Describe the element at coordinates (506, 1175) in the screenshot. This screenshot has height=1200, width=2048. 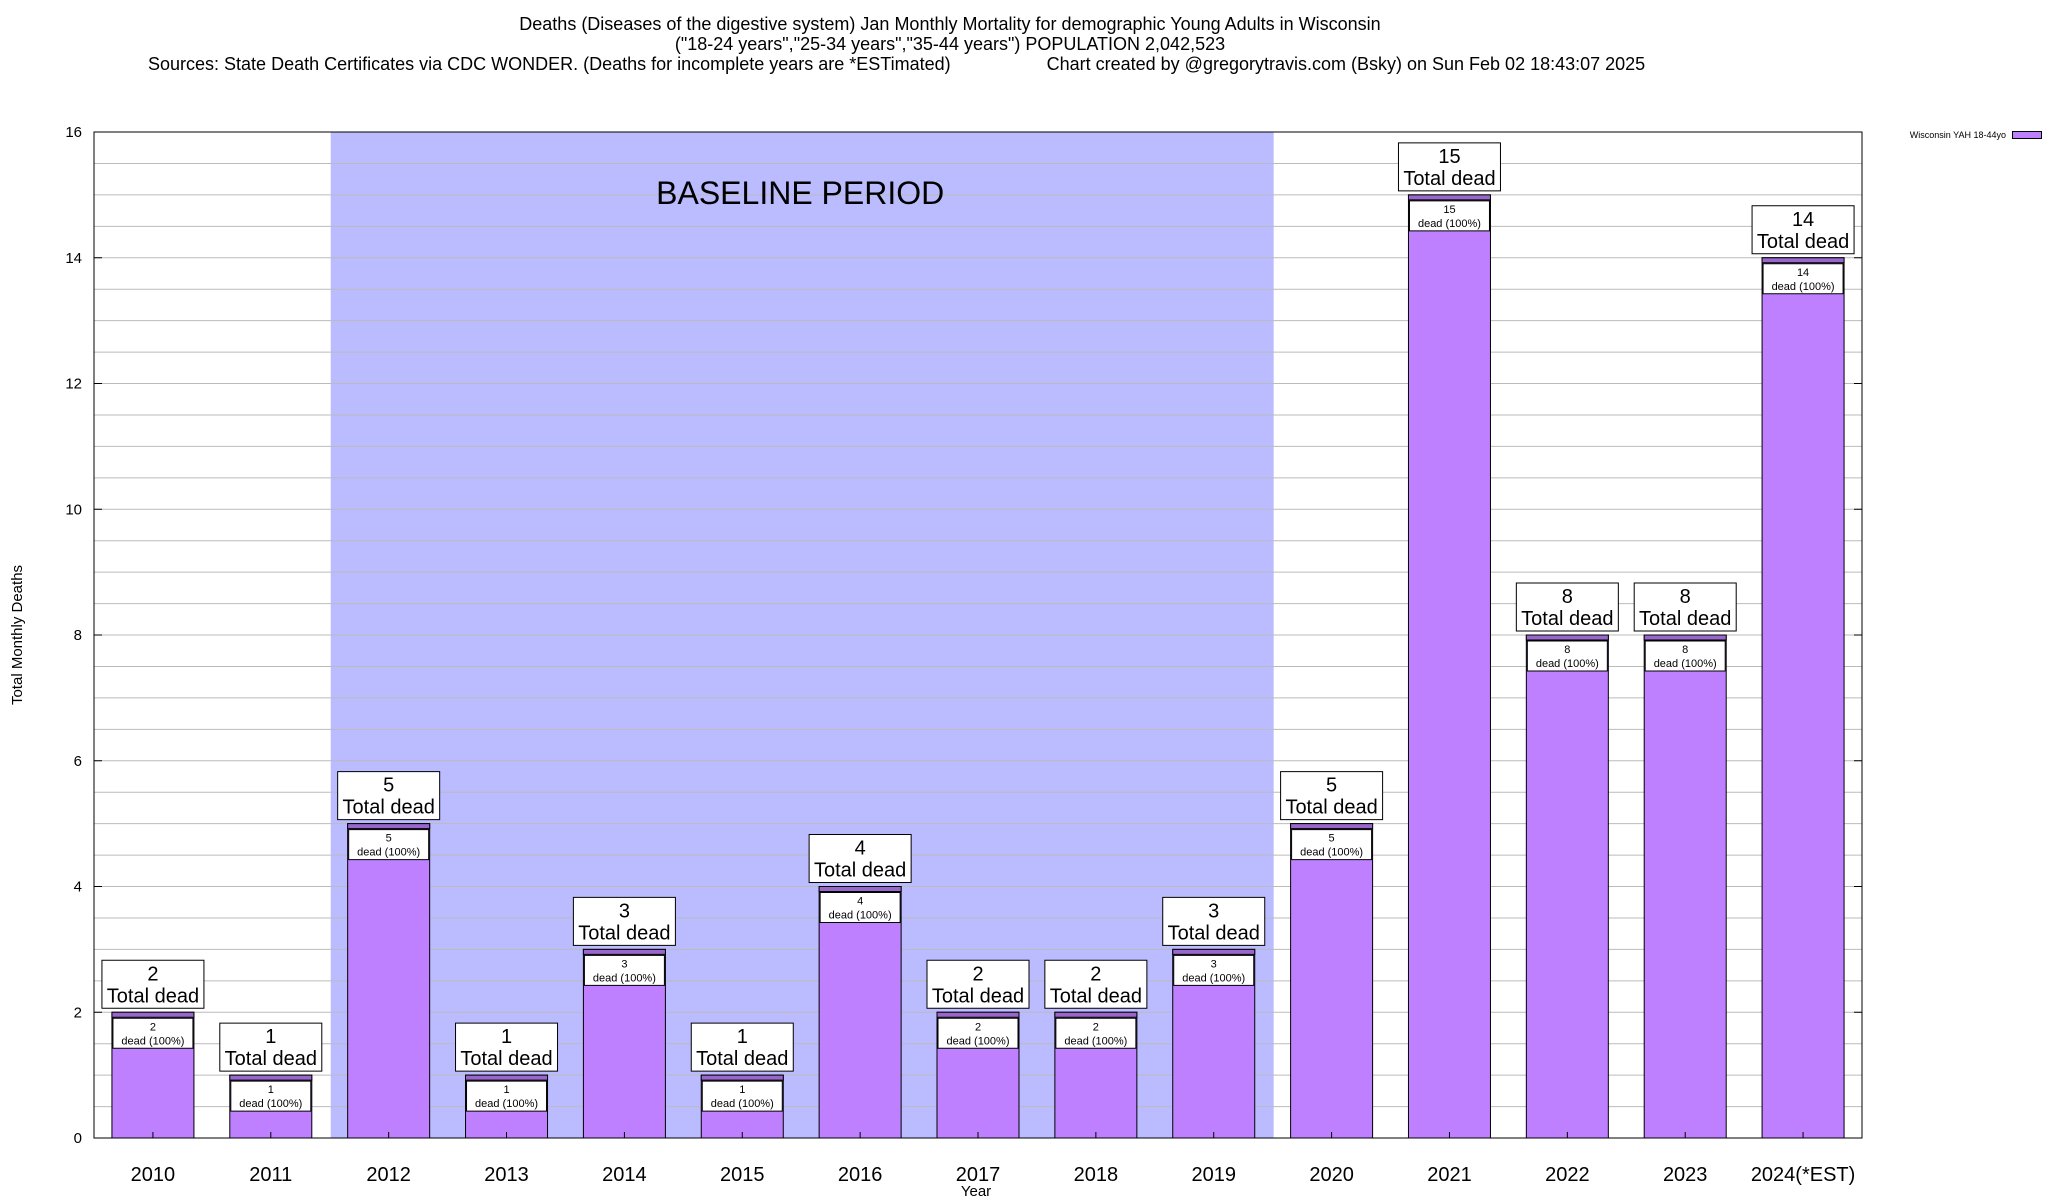
I see `x-tick-label: 2013` at that location.